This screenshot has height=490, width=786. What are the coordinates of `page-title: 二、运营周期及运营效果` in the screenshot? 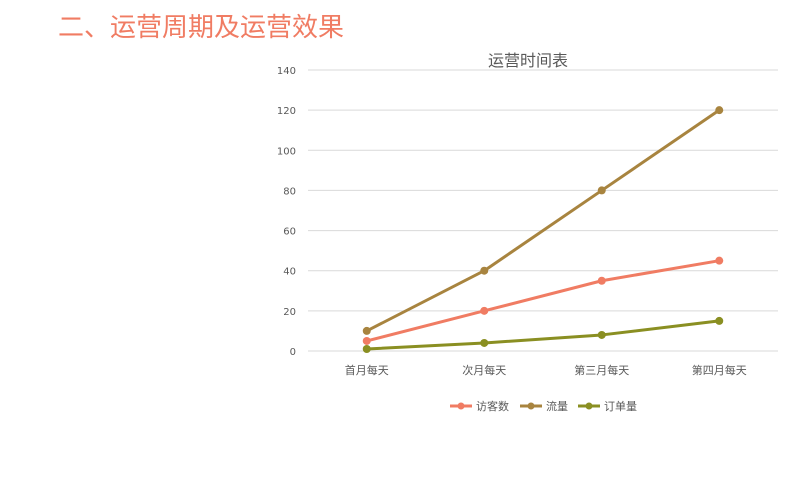 It's located at (201, 28).